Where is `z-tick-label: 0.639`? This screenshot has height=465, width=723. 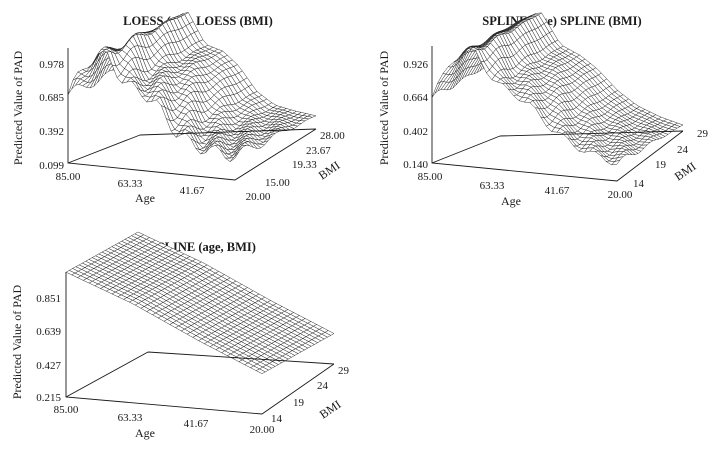
z-tick-label: 0.639 is located at coordinates (48, 332).